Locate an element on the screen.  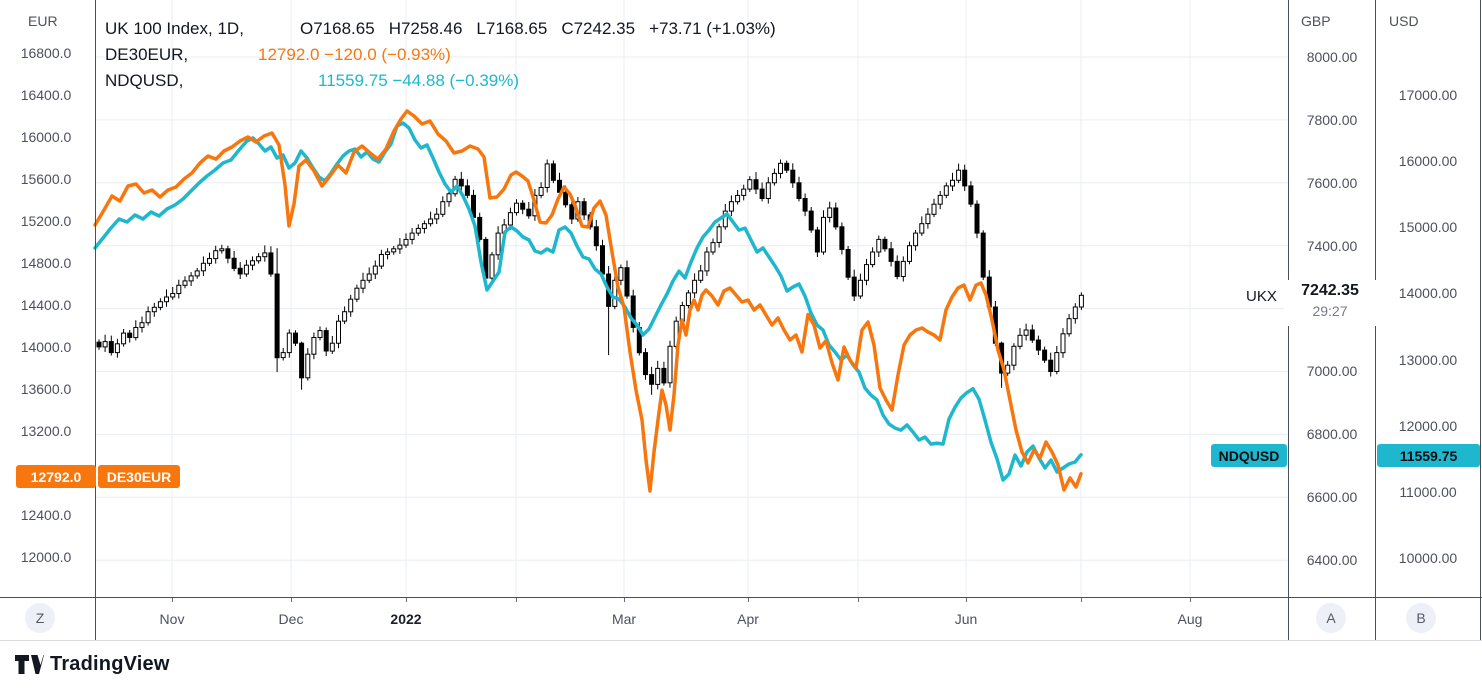
legend-de30eur-title: DE30EUR, is located at coordinates (147, 54).